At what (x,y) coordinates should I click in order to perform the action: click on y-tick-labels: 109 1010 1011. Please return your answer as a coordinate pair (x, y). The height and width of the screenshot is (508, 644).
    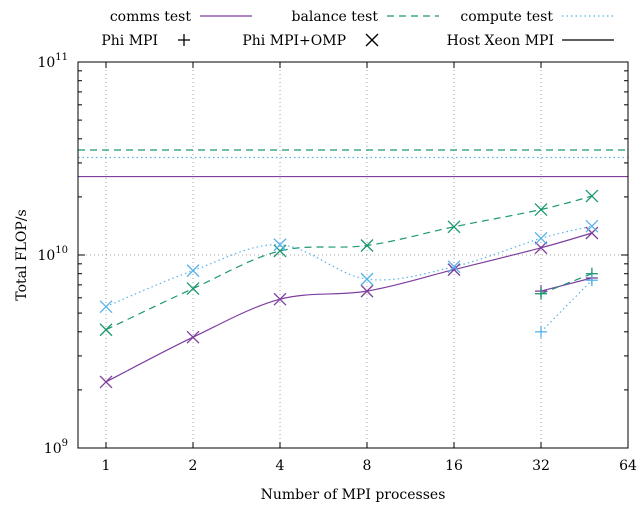
    Looking at the image, I should click on (52, 254).